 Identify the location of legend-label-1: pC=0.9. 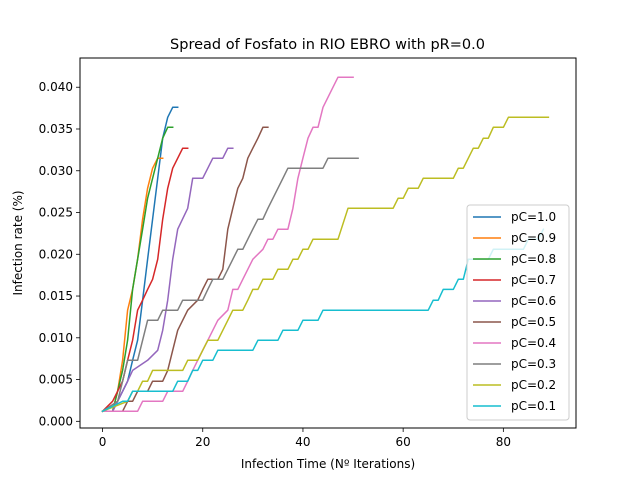
(533, 238).